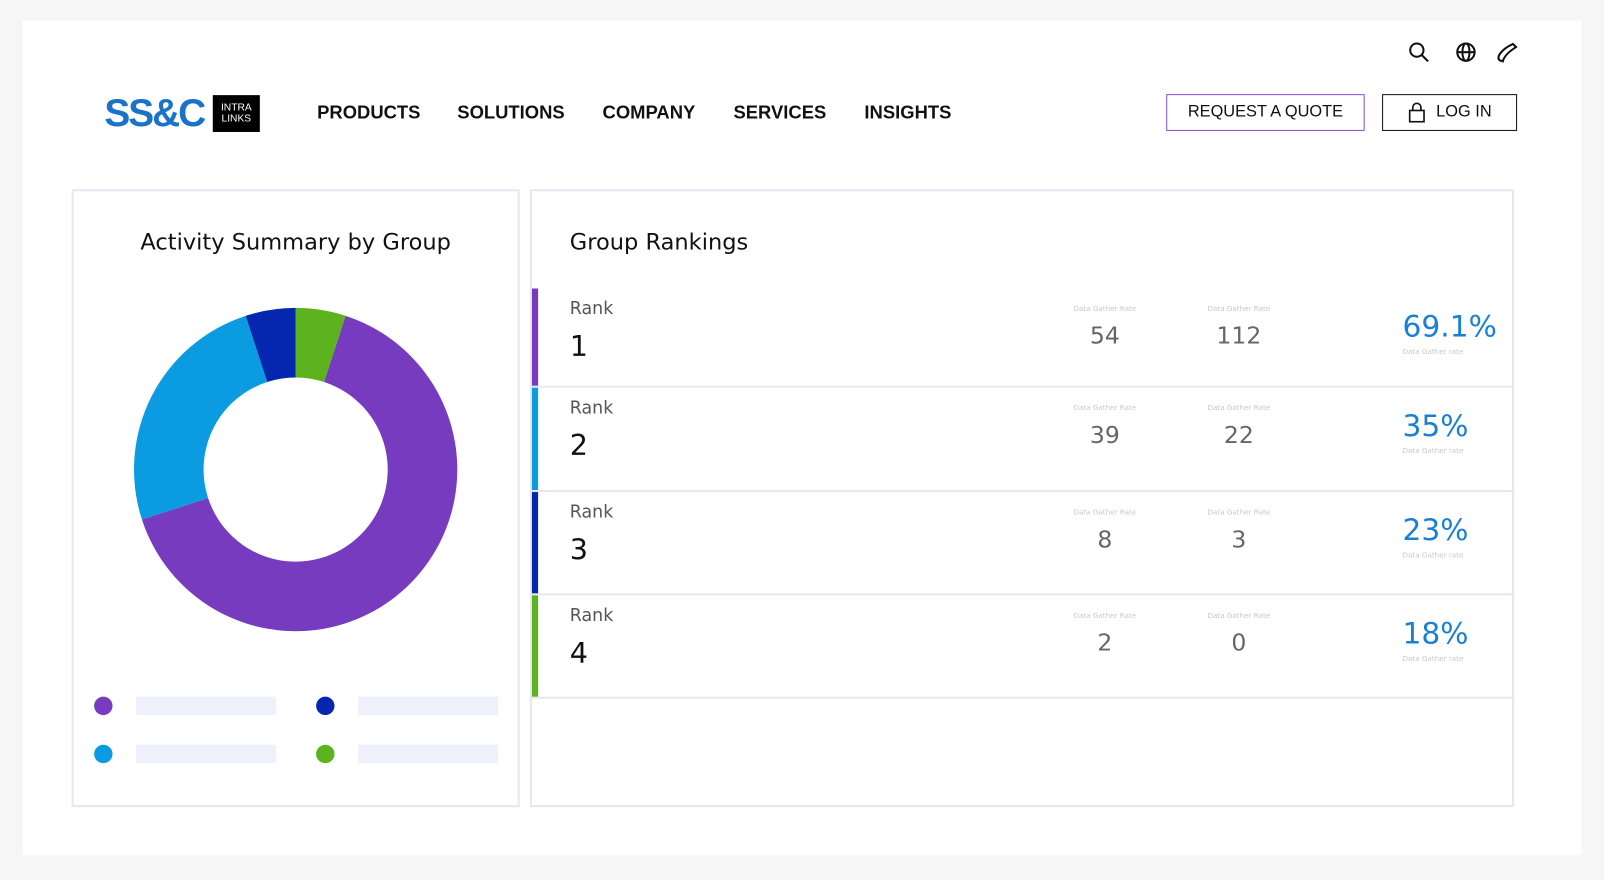 This screenshot has width=1604, height=880. What do you see at coordinates (579, 653) in the screenshot?
I see `rank-number: 4` at bounding box center [579, 653].